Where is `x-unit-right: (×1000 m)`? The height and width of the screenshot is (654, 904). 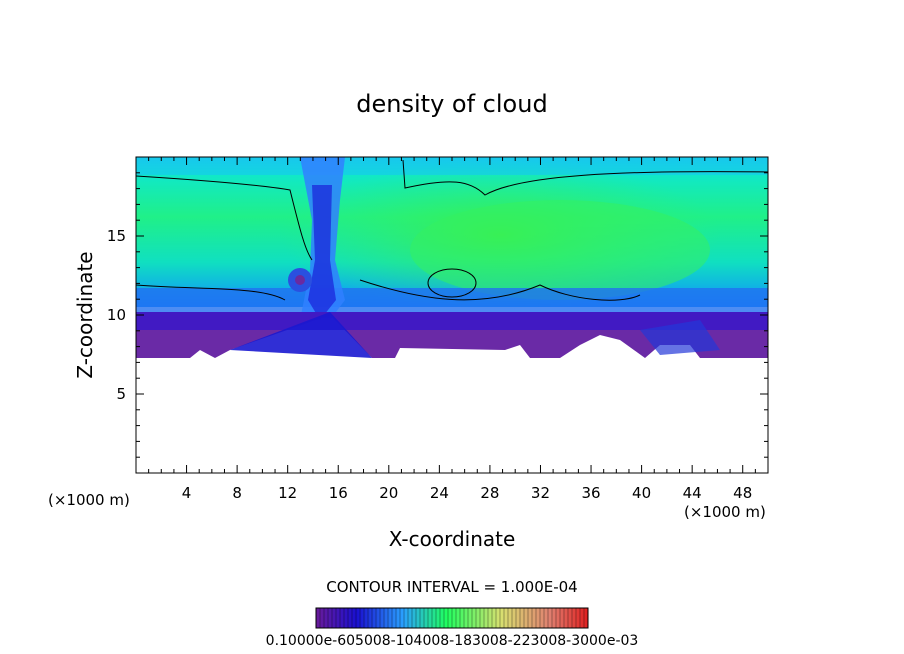
x-unit-right: (×1000 m) is located at coordinates (725, 512).